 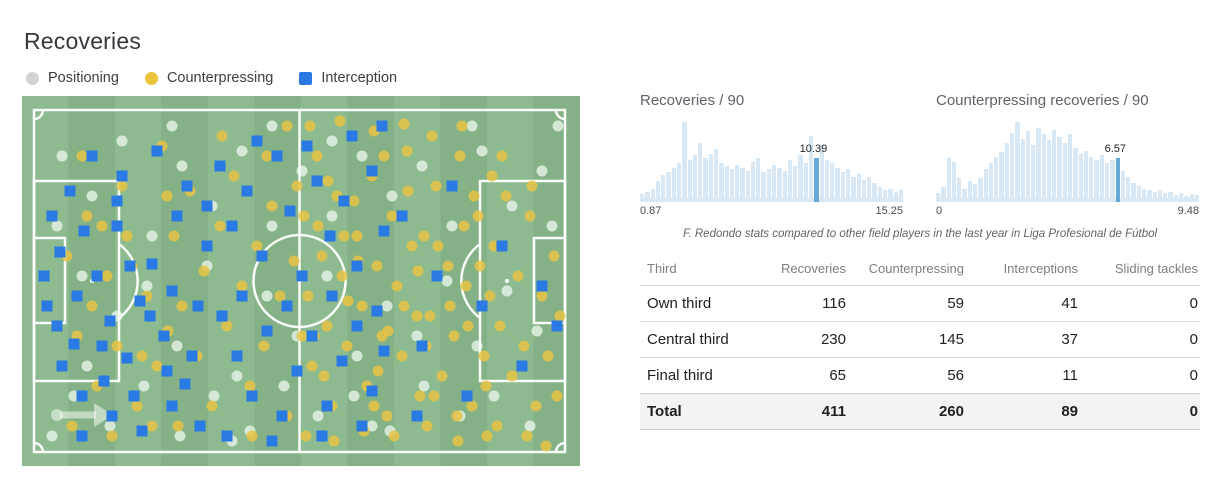 I want to click on table-row: Central third 230 145 37 0, so click(x=920, y=339).